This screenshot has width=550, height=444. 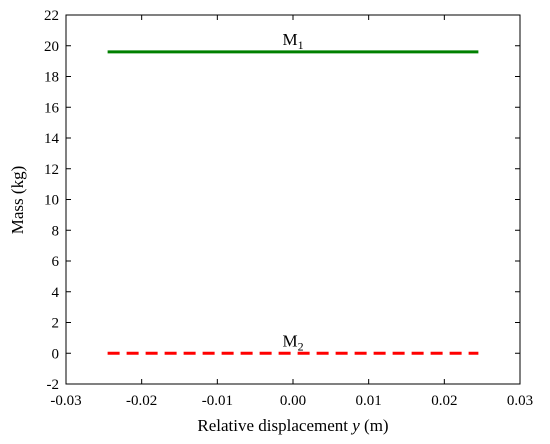 What do you see at coordinates (374, 425) in the screenshot?
I see `x-axis-title-unit: (m)` at bounding box center [374, 425].